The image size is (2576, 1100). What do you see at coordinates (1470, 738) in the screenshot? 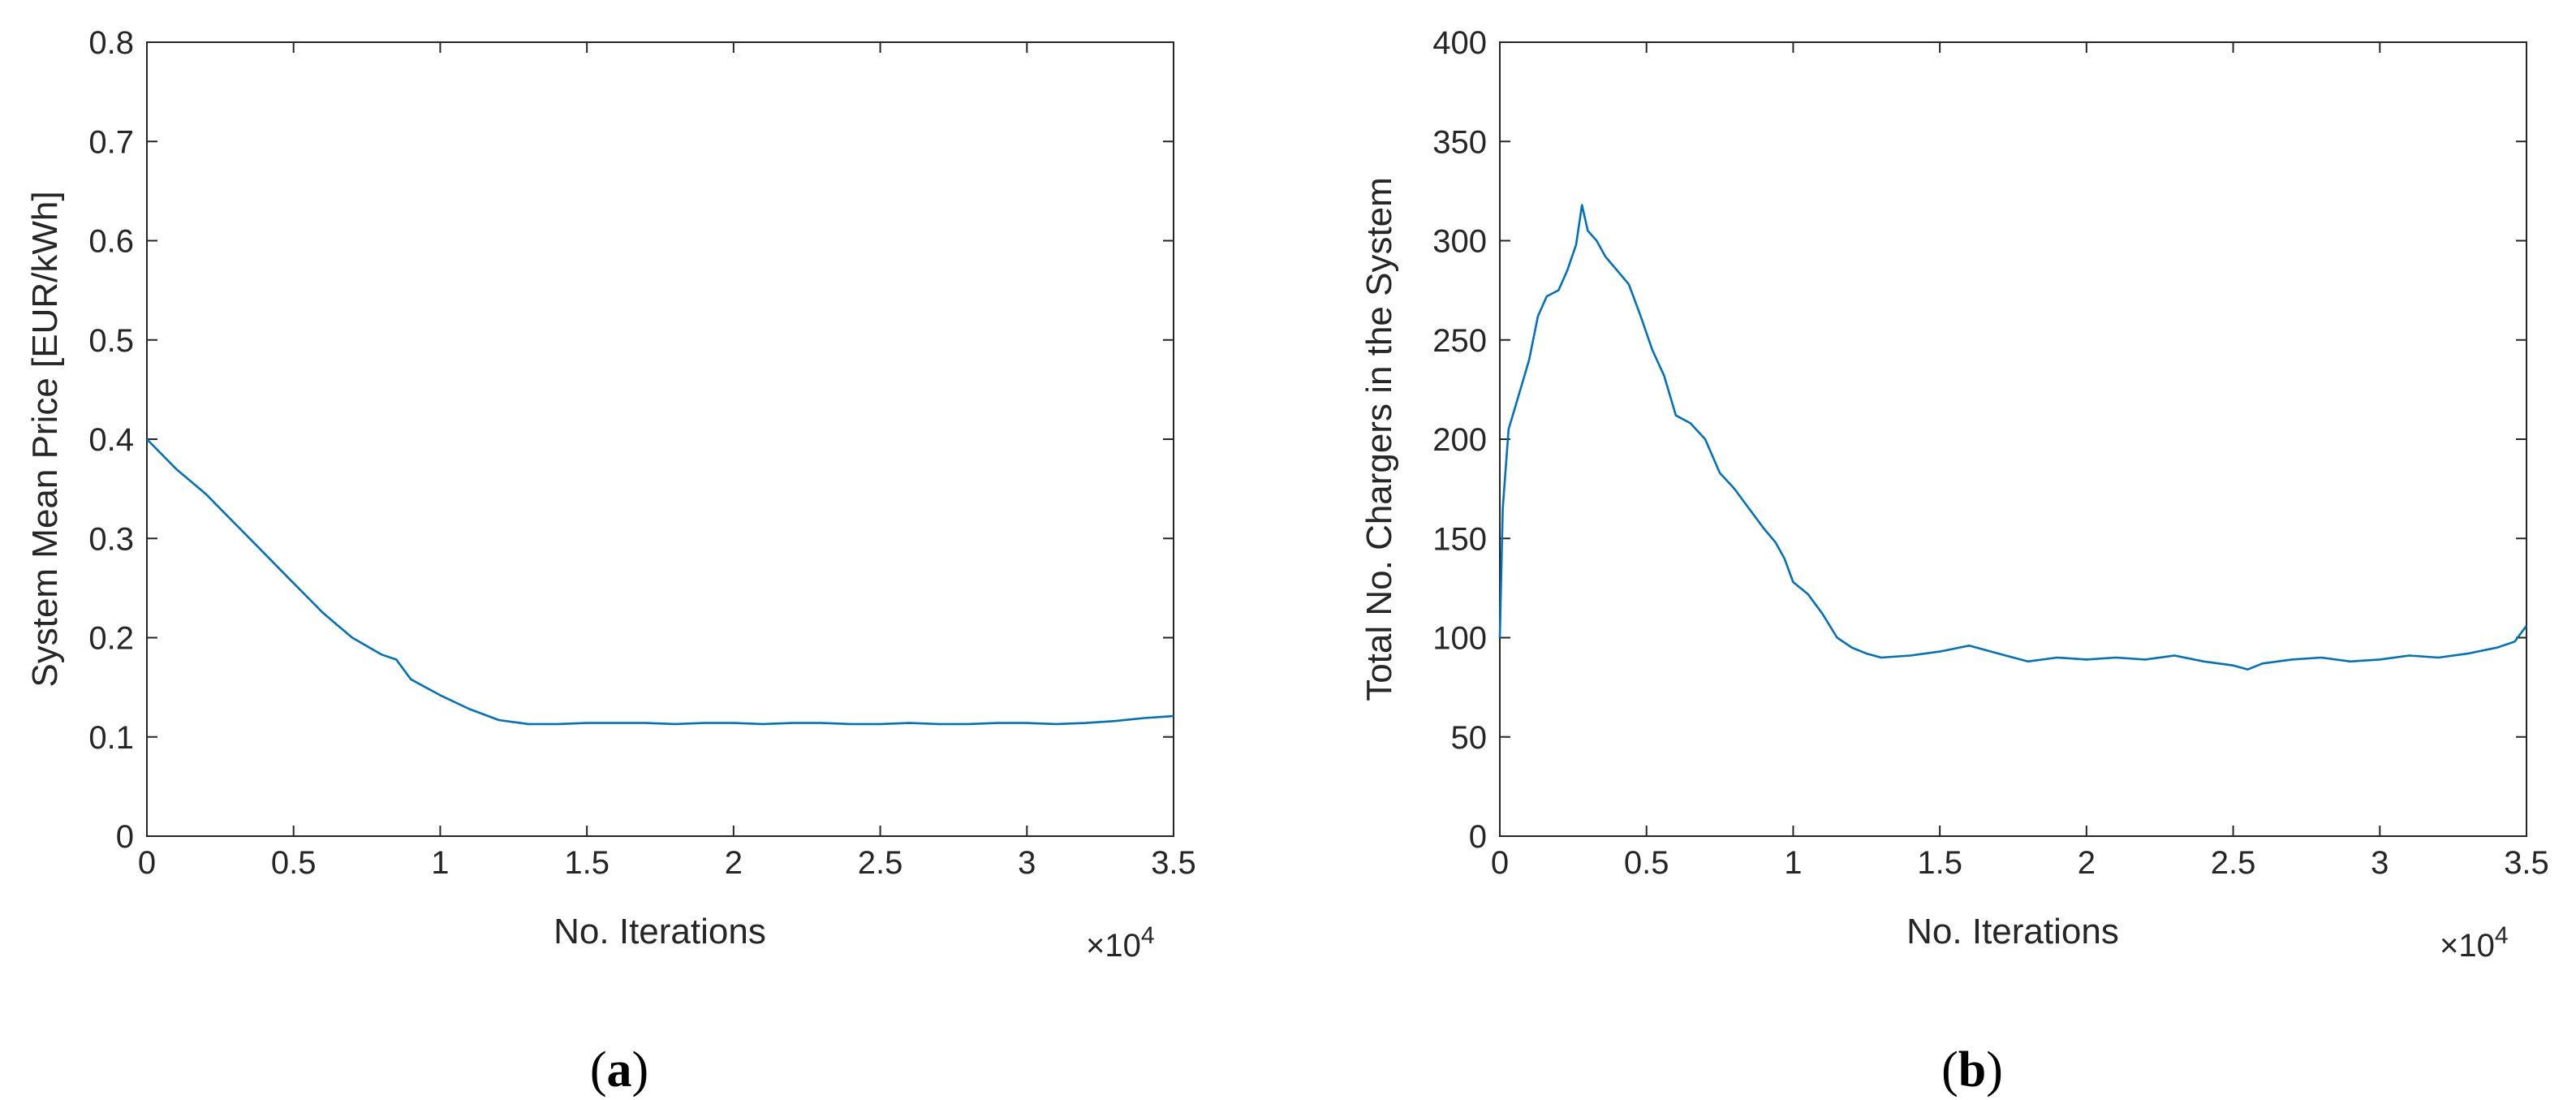
I see `y-tick-label-b: 50` at bounding box center [1470, 738].